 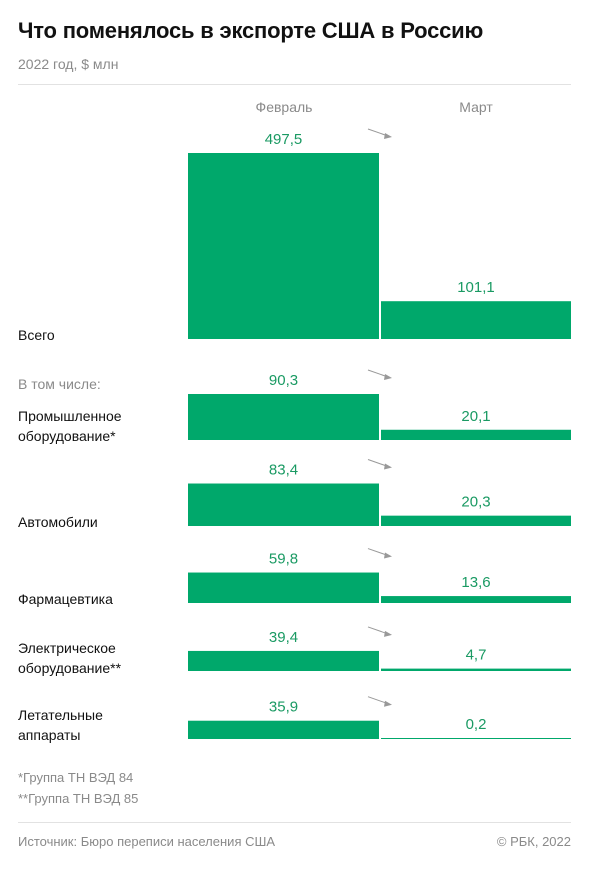 What do you see at coordinates (147, 841) in the screenshot?
I see `source-text: Источник: Бюро переписи населения США` at bounding box center [147, 841].